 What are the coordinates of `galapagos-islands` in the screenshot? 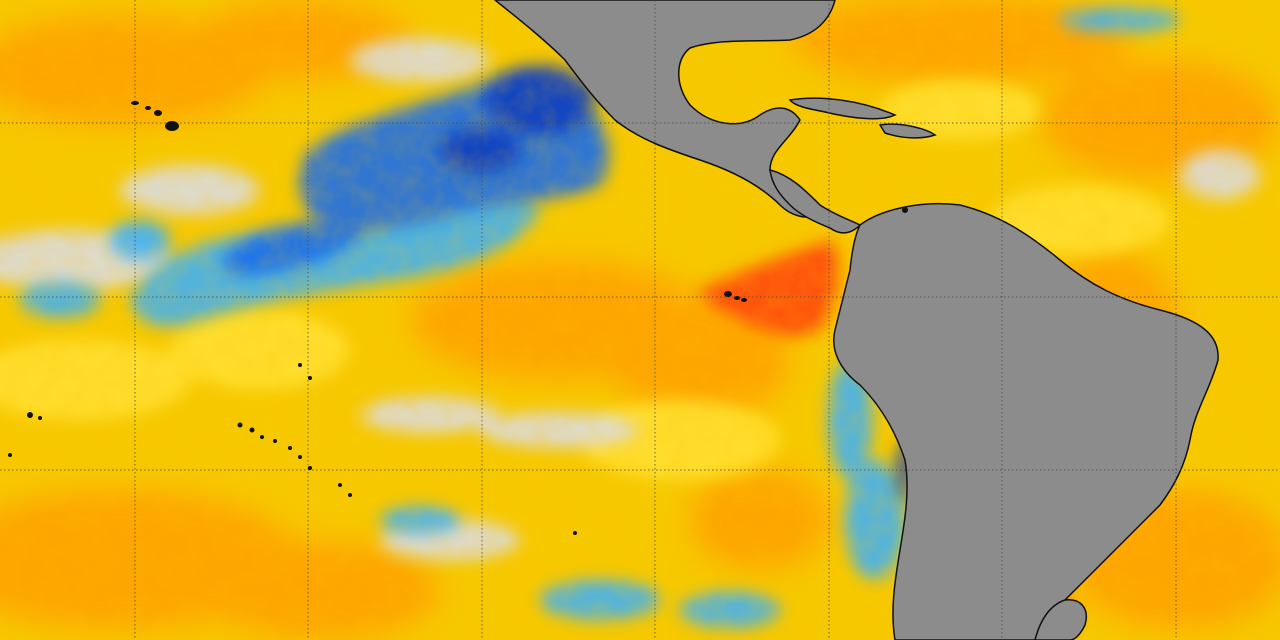 It's located at (735, 296).